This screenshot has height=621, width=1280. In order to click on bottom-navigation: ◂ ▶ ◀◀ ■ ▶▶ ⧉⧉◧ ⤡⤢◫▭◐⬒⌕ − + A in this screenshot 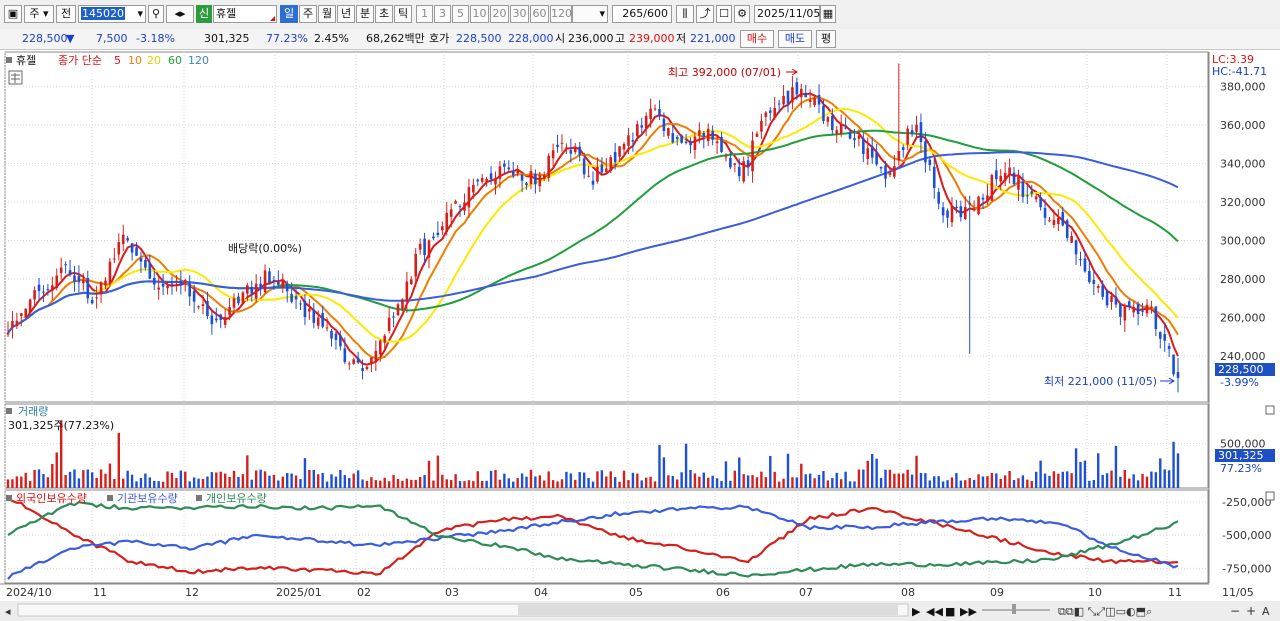, I will do `click(640, 611)`.